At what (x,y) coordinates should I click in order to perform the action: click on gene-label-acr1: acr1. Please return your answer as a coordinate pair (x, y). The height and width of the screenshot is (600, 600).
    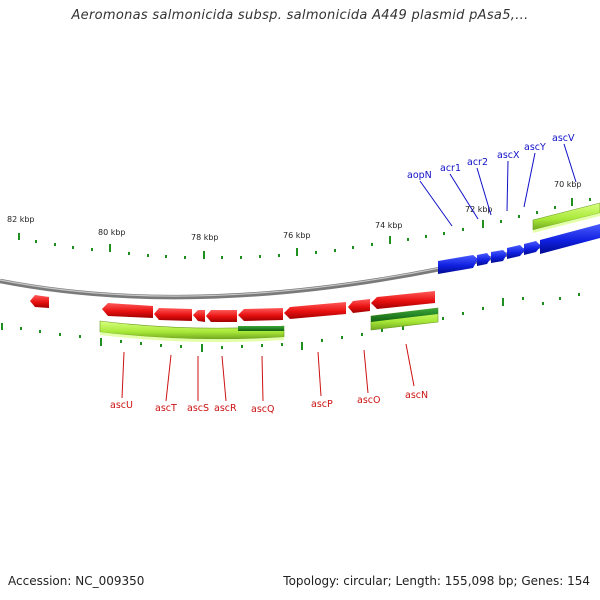
    Looking at the image, I should click on (450, 168).